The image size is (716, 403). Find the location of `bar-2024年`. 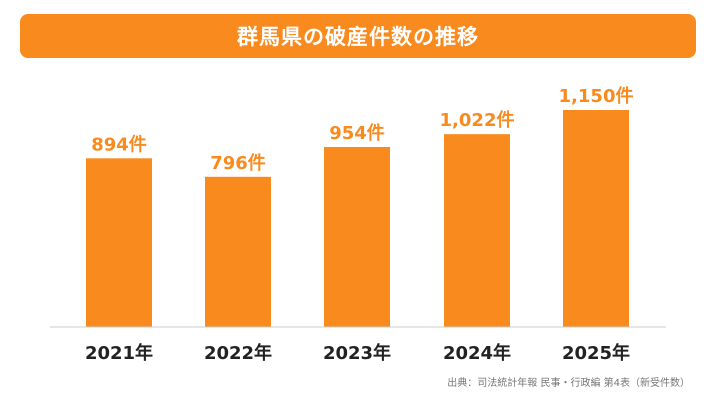

bar-2024年 is located at coordinates (477, 230).